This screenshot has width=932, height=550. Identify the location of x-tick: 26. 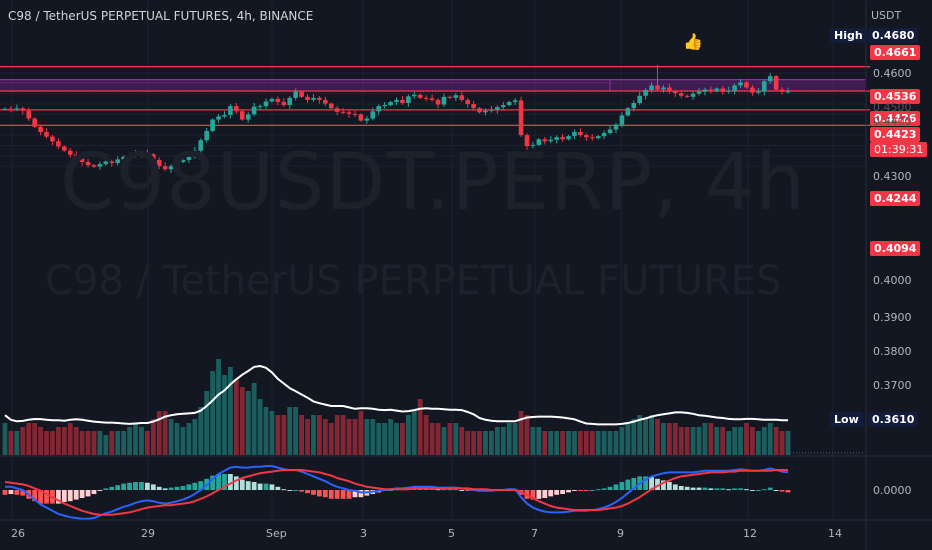
(18, 533).